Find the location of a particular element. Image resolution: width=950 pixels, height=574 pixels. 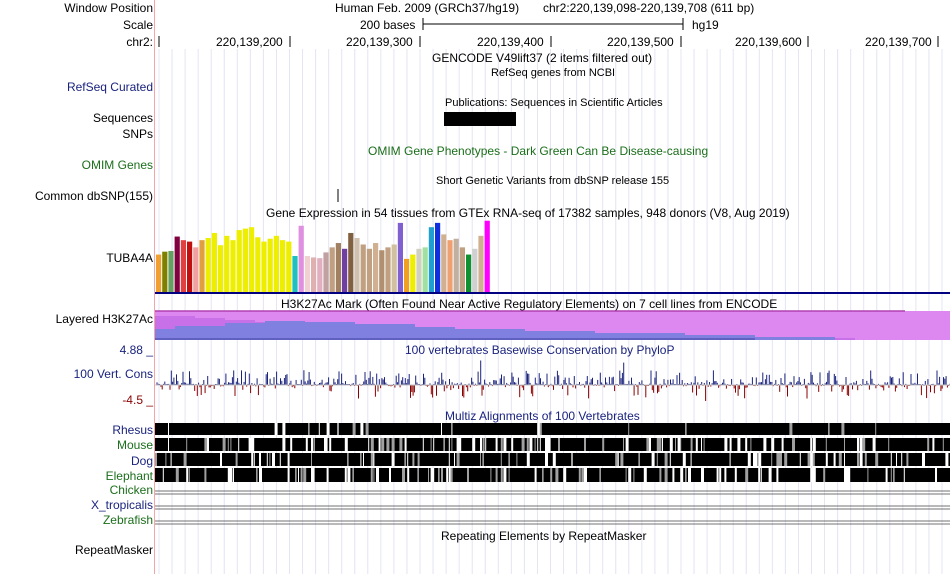

species-label-chicken: Chicken is located at coordinates (131, 490).